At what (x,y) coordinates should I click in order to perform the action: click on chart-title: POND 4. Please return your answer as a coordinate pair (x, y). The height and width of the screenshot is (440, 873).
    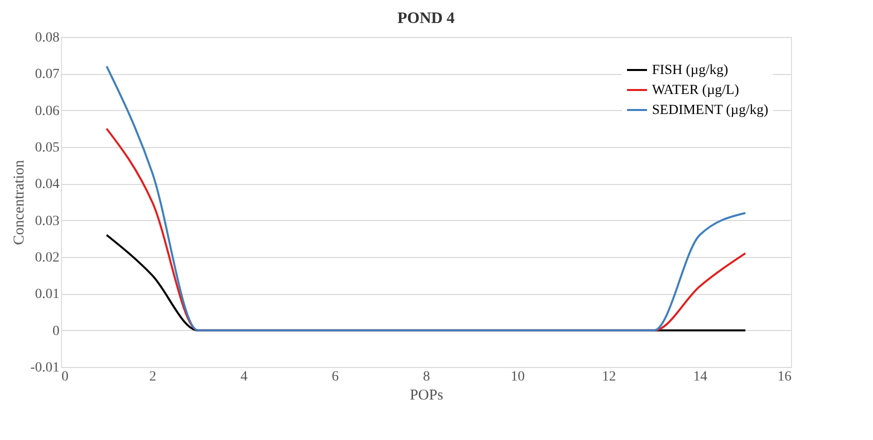
    Looking at the image, I should click on (426, 18).